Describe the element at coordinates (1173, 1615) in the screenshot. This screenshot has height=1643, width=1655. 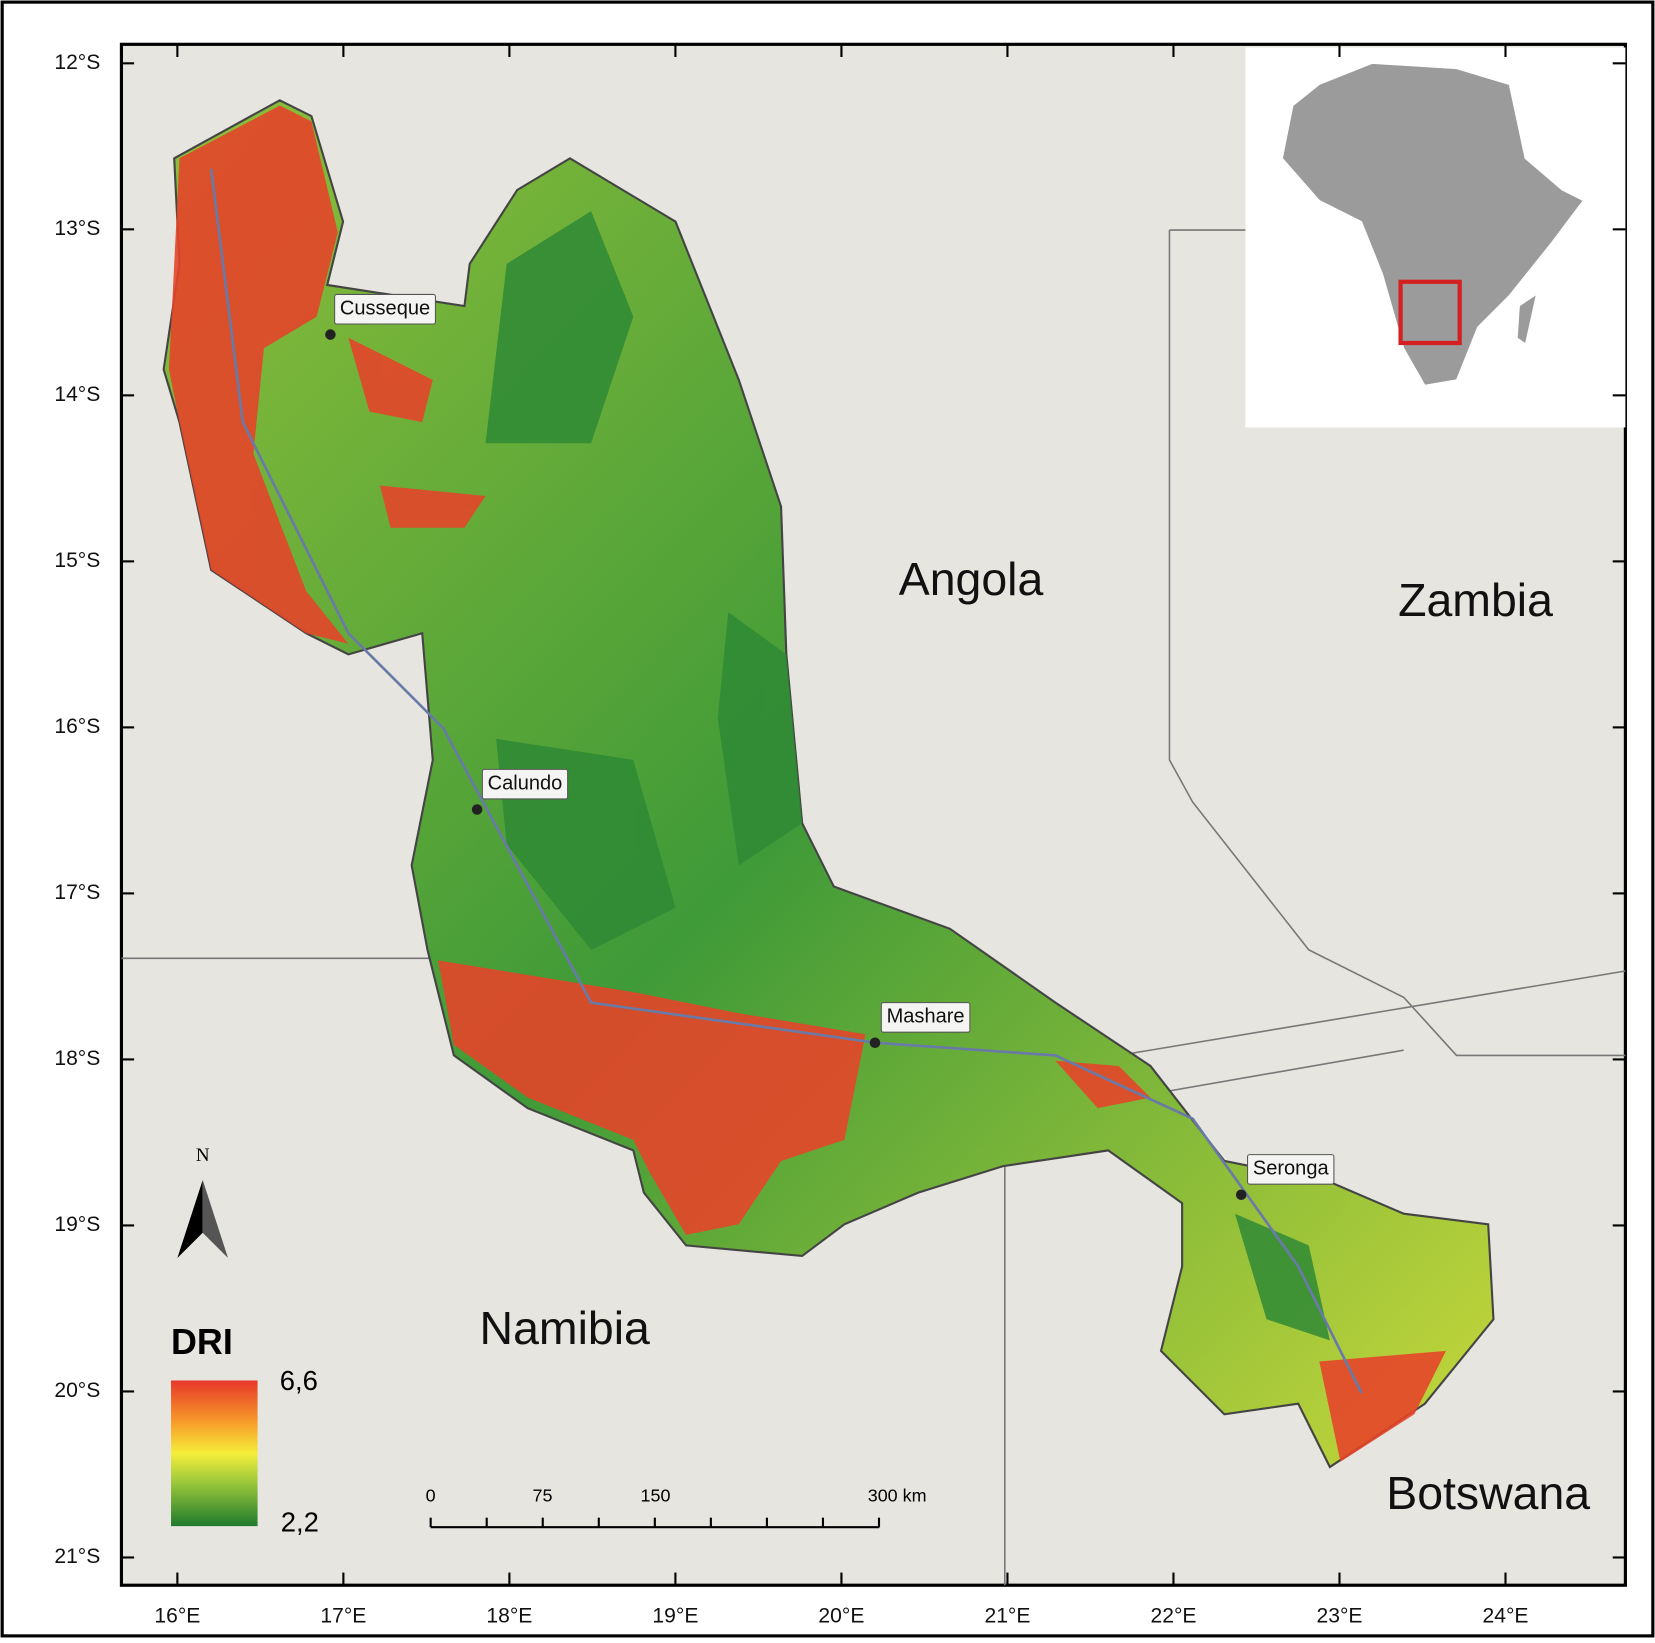
I see `lon-label: 22°E` at that location.